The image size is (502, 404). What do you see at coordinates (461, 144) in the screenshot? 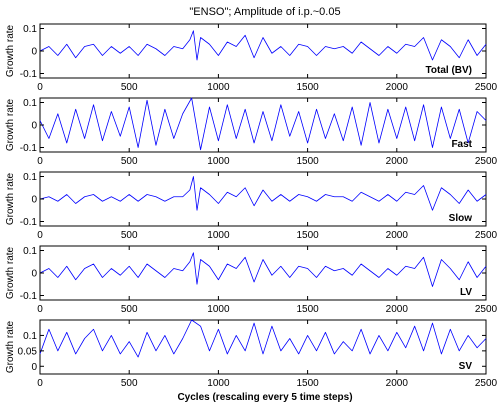
I see `panel-label: Fast` at bounding box center [461, 144].